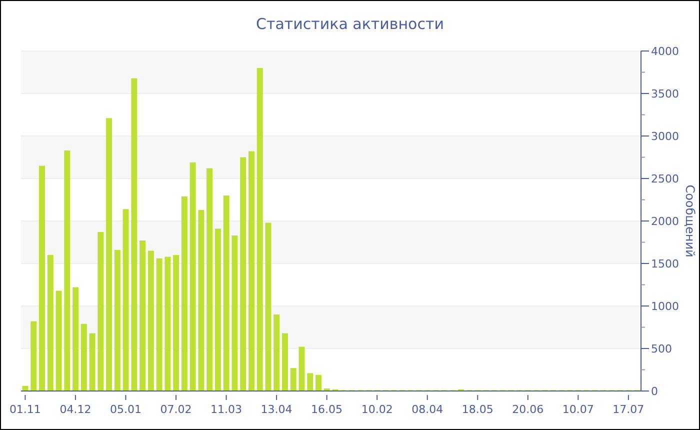 The height and width of the screenshot is (430, 700). I want to click on y-tick-label: 2000, so click(665, 221).